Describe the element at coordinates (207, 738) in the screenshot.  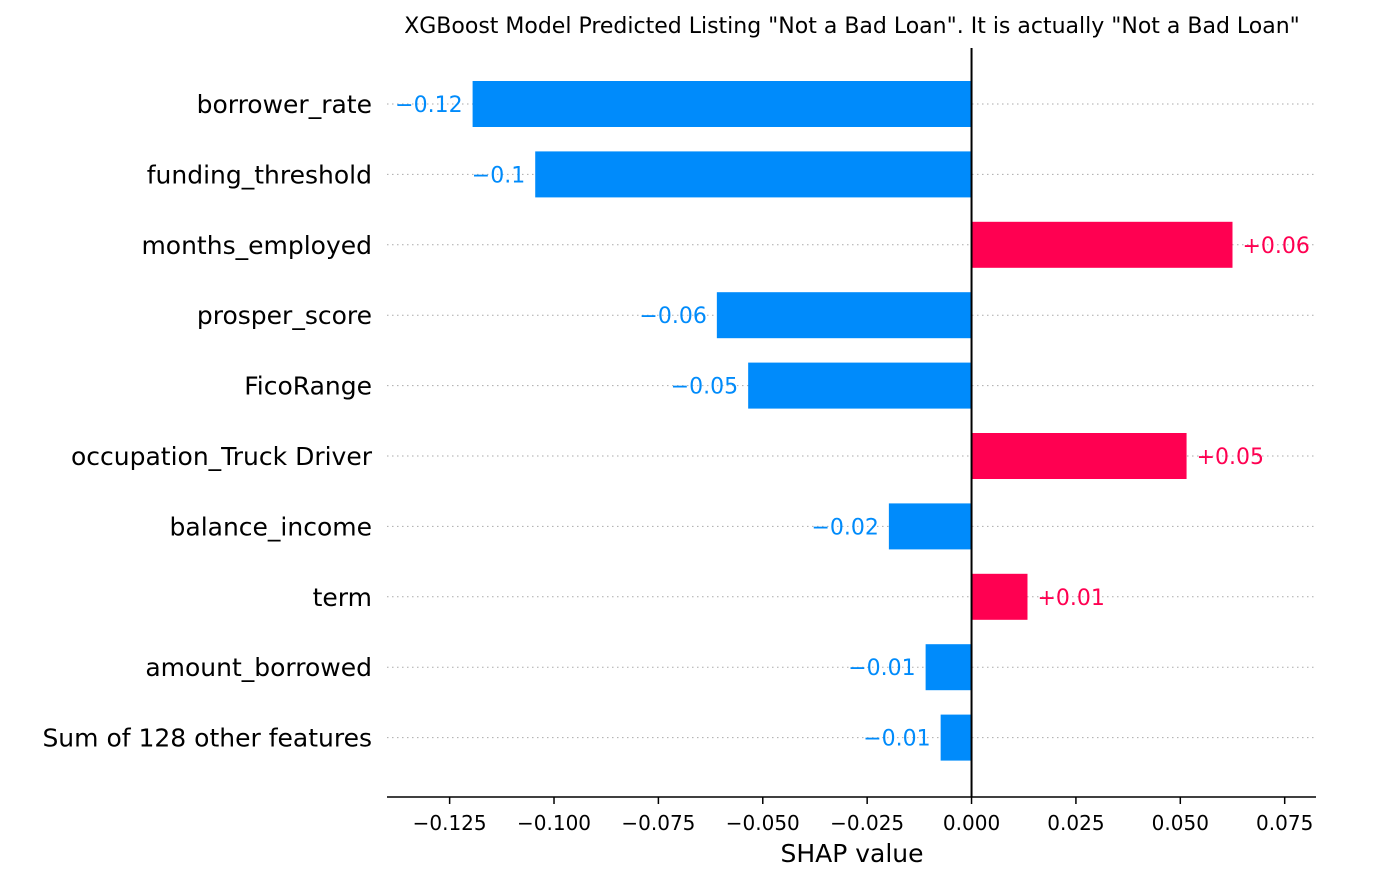
I see `feature-label: Sum of 128 other features` at that location.